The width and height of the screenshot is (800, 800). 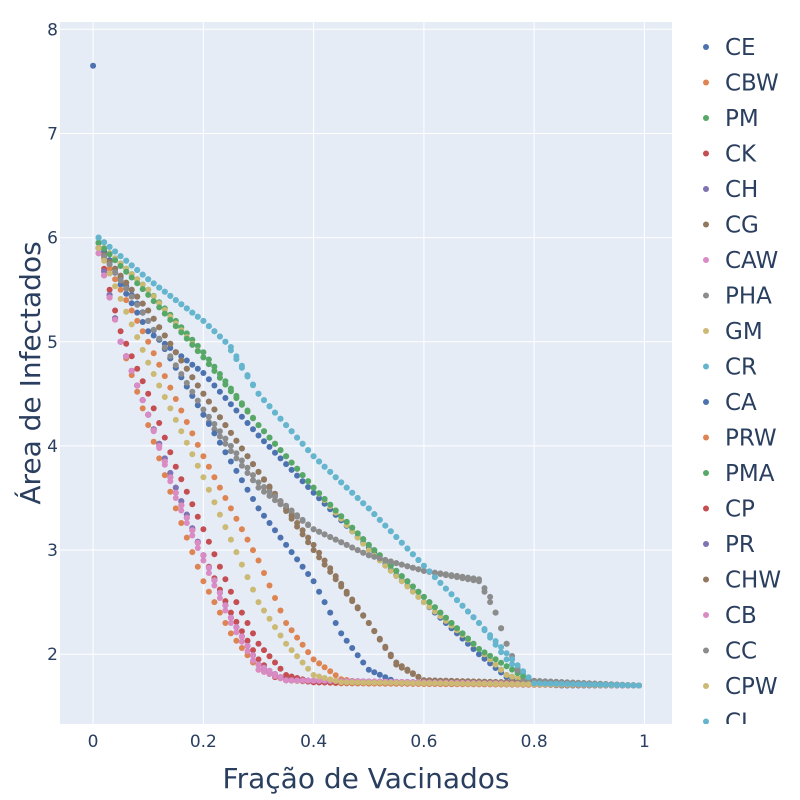 What do you see at coordinates (737, 297) in the screenshot?
I see `legend-item-pha: PHA` at bounding box center [737, 297].